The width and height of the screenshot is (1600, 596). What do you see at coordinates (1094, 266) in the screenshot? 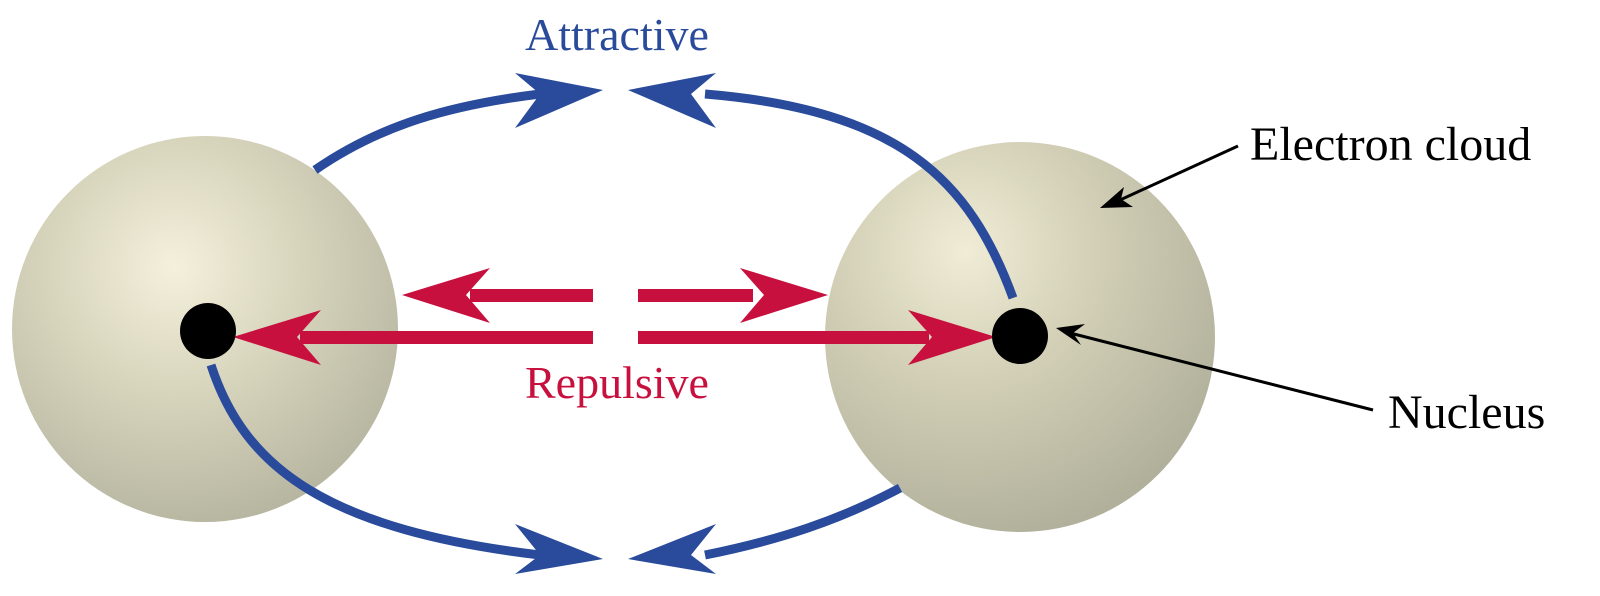
I see `pointer-arrowheads` at bounding box center [1094, 266].